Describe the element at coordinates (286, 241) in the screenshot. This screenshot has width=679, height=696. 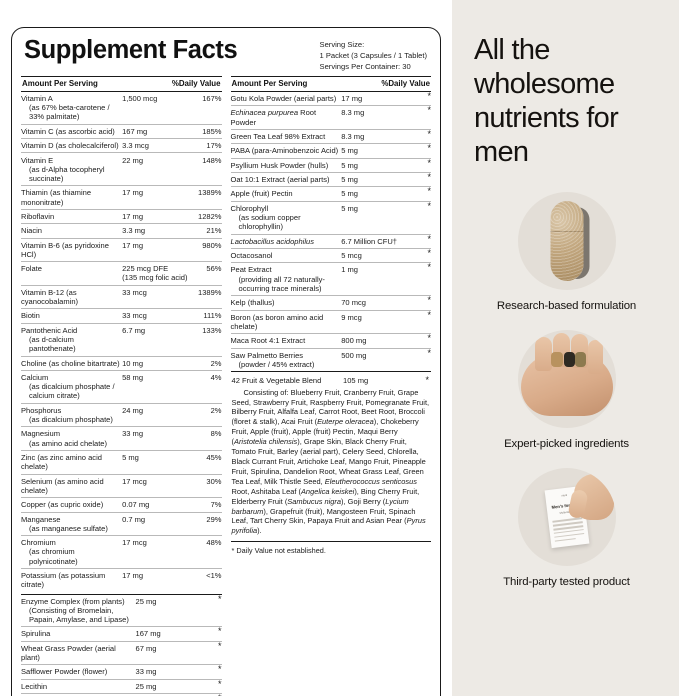
I see `nutrient-name: Lactobacillus acidophilus` at that location.